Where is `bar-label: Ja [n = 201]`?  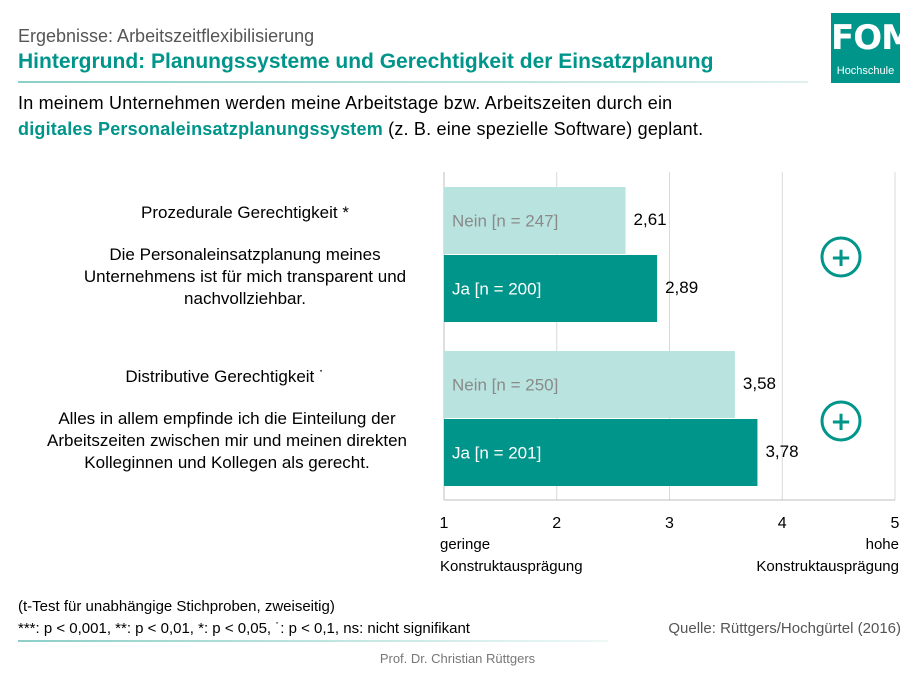
bar-label: Ja [n = 201] is located at coordinates (496, 453).